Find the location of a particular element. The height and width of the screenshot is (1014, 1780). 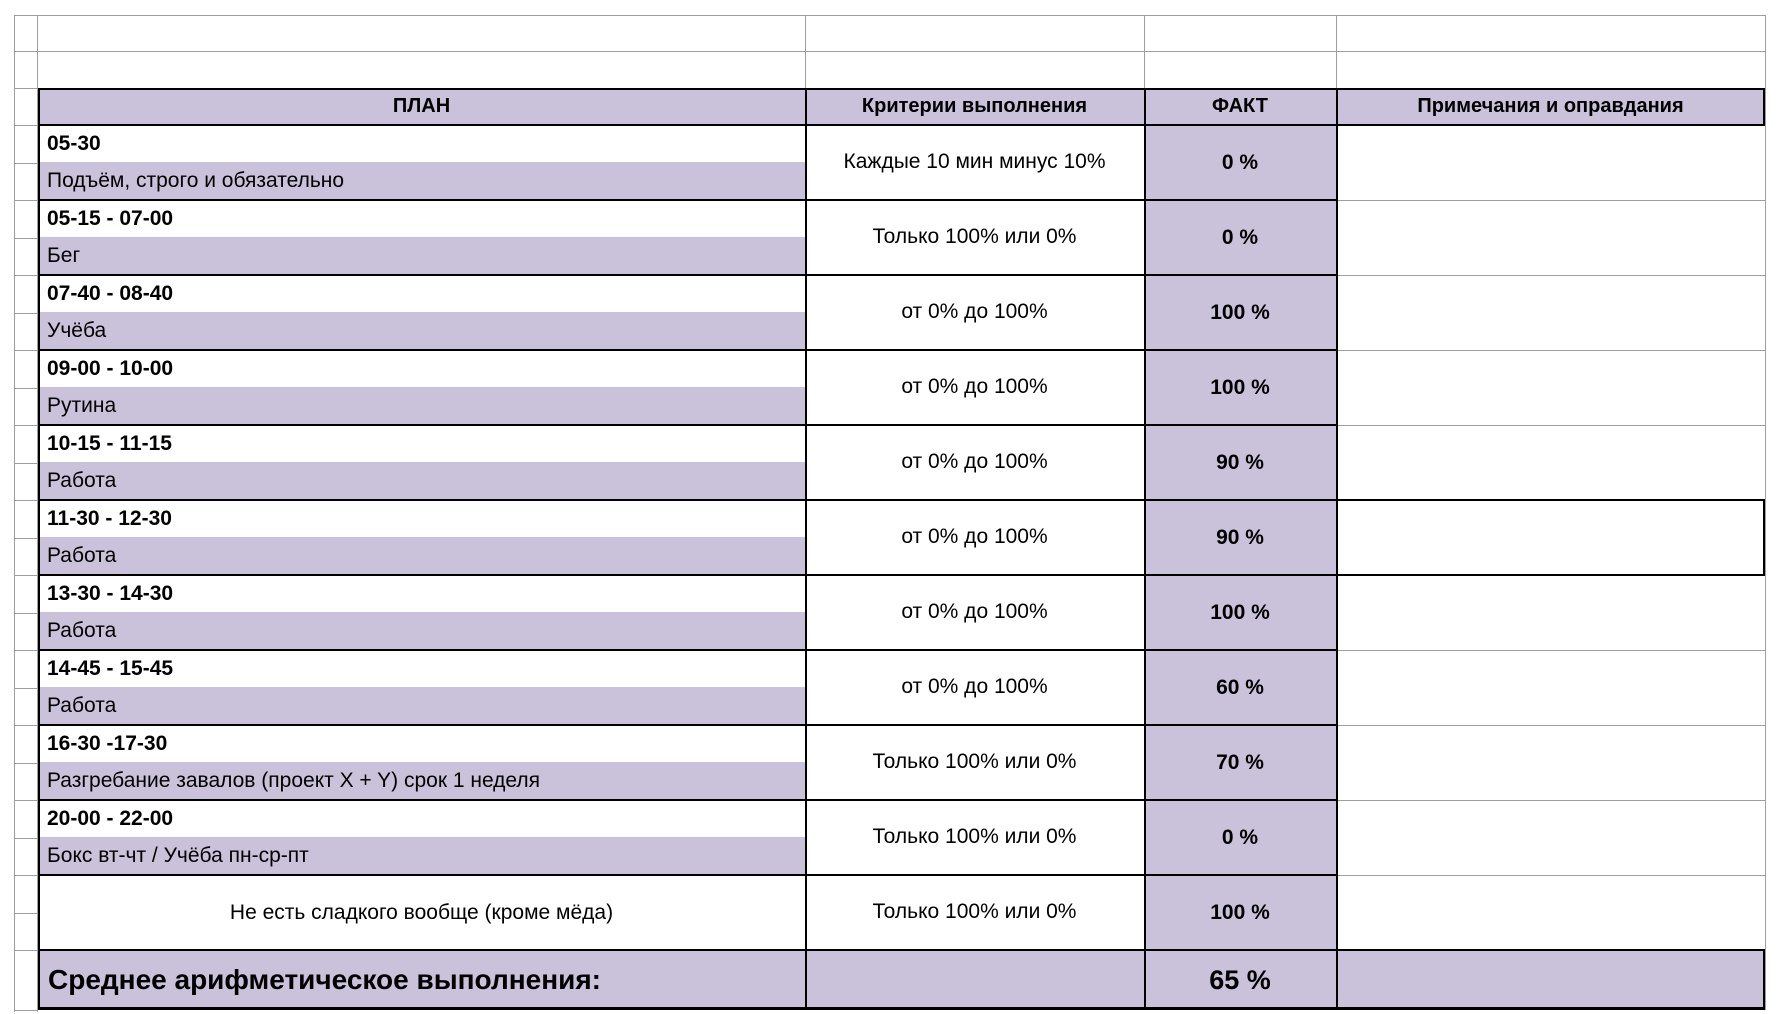

plan-time-cell: 05-30 is located at coordinates (74, 143).